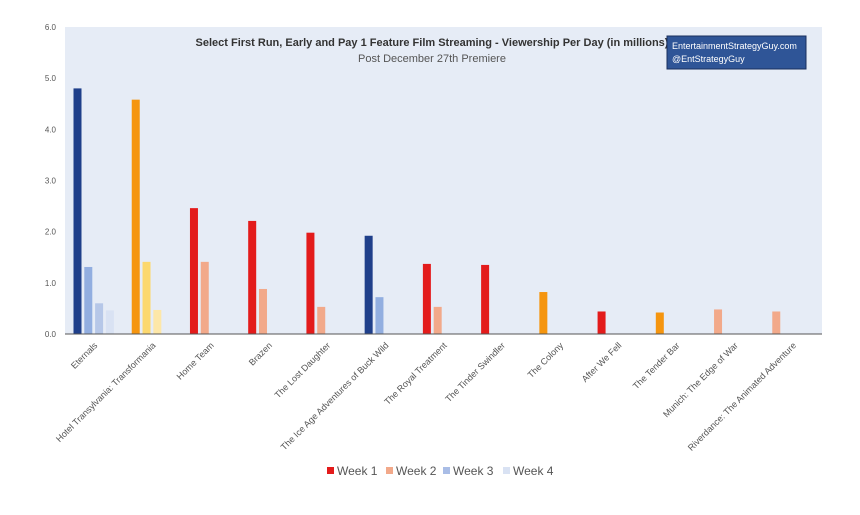  Describe the element at coordinates (415, 373) in the screenshot. I see `x-category-label: The Royal Treatment` at that location.